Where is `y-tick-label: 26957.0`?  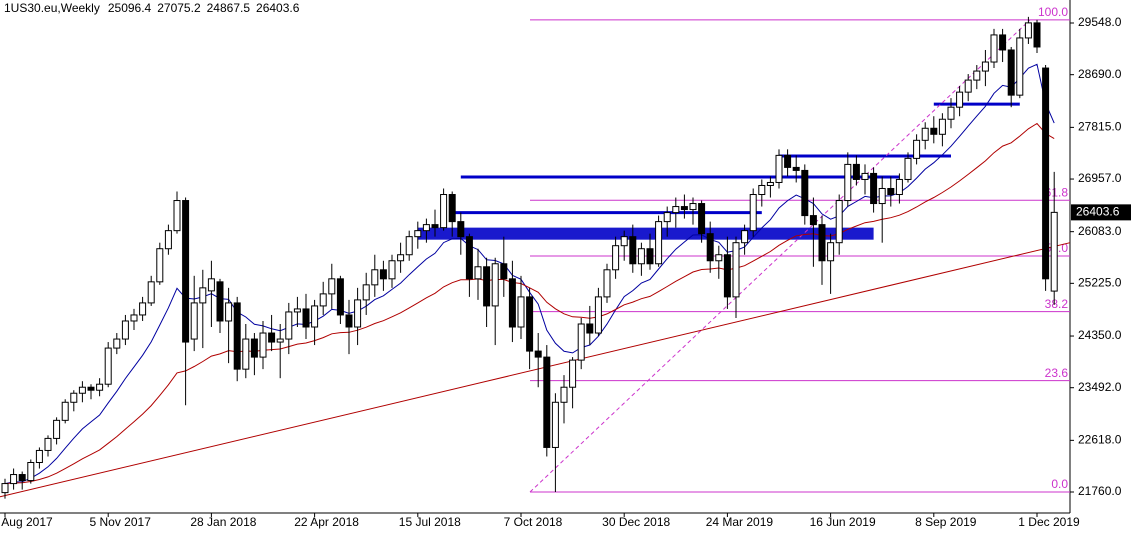 y-tick-label: 26957.0 is located at coordinates (1100, 178).